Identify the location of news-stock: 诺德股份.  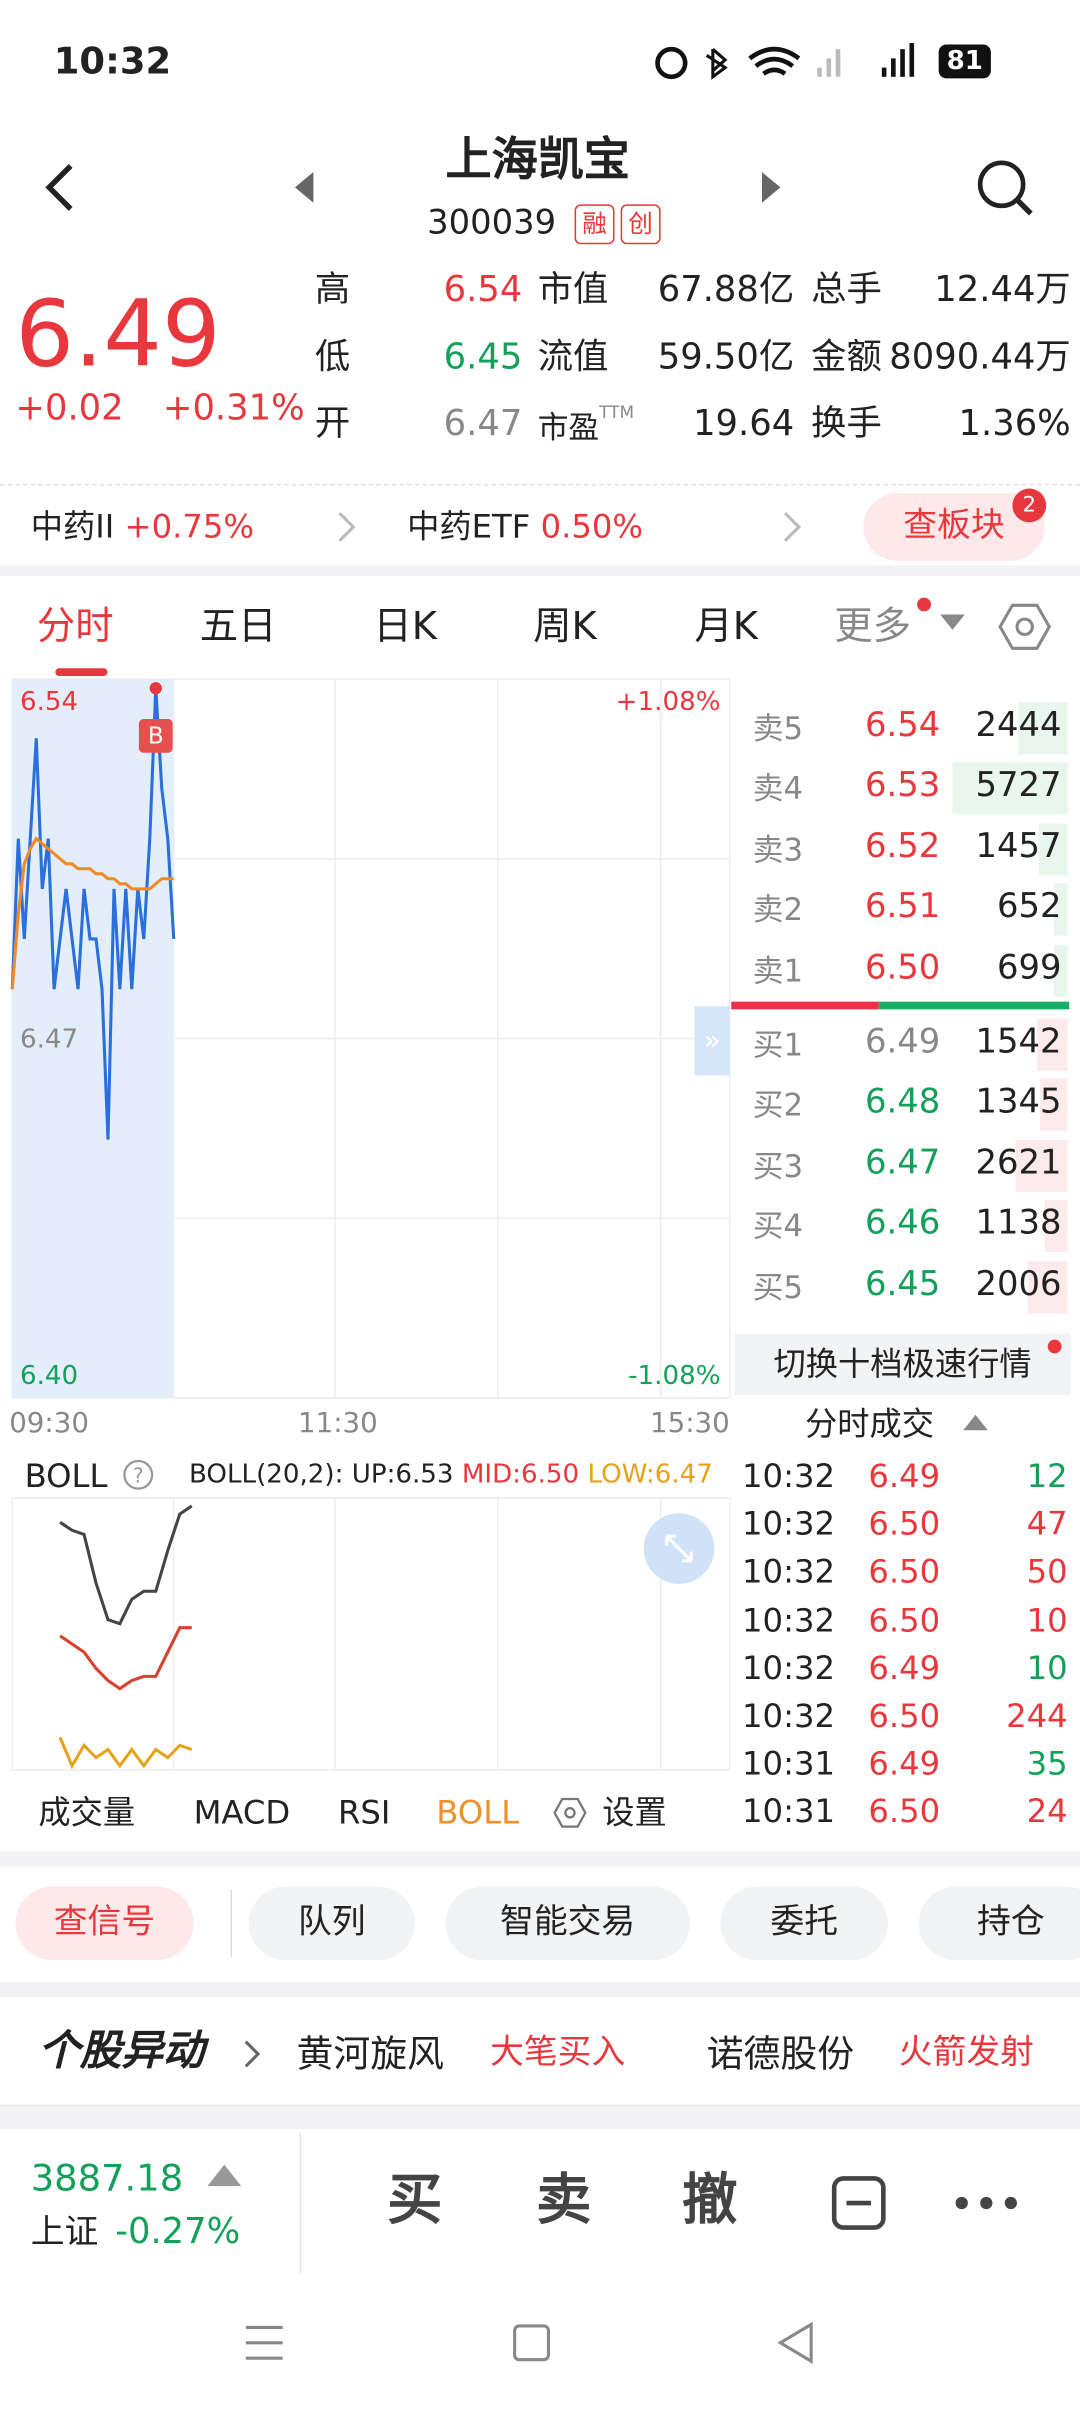
(780, 2054).